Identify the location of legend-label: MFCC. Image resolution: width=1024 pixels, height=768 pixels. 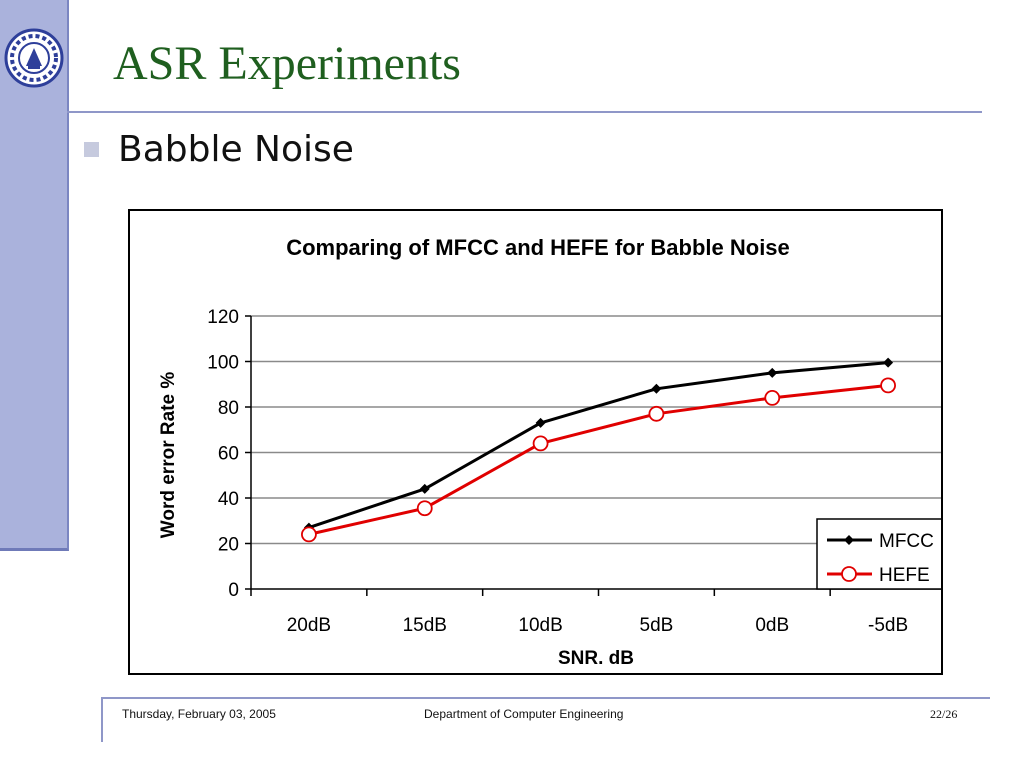
(906, 541).